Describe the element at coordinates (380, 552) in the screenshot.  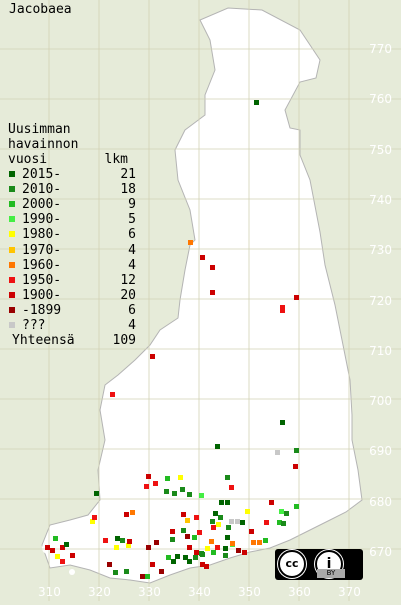
I see `northing-label: 670` at that location.